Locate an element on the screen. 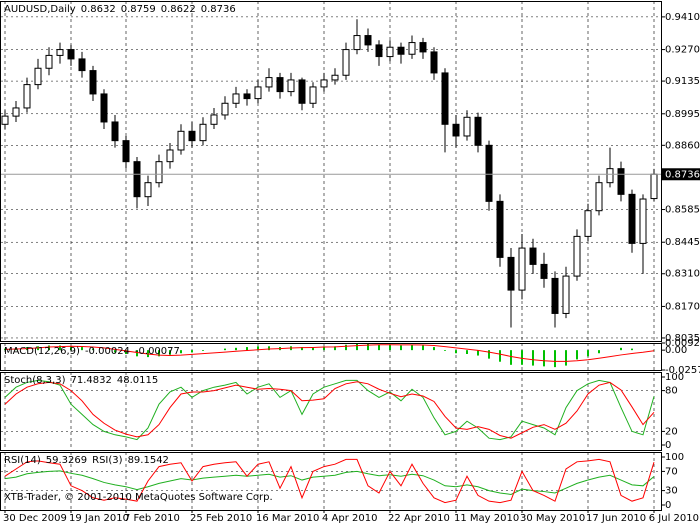  legend-label: RSI(3) is located at coordinates (107, 460).